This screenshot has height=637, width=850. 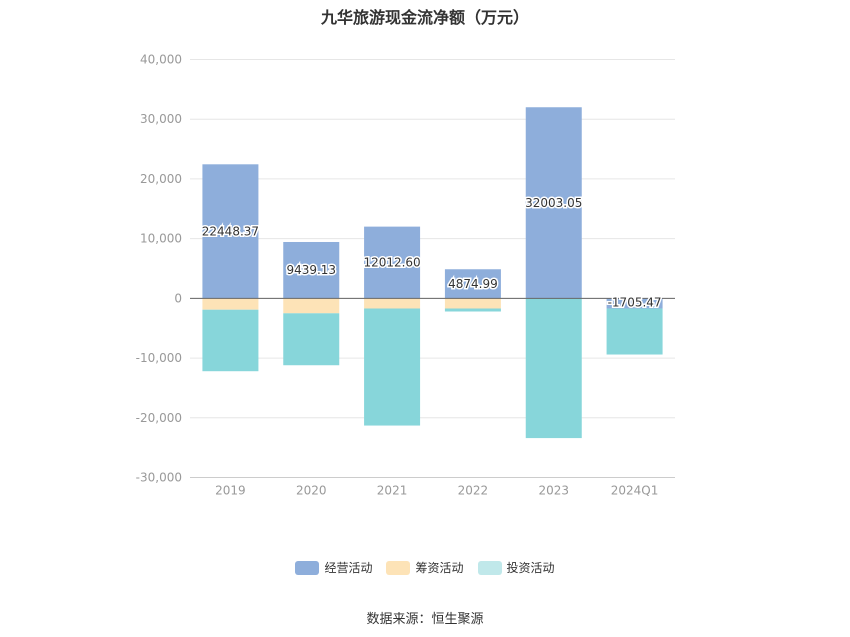 I want to click on chart-title: 九华旅游现金流净额（万元）, so click(x=424, y=17).